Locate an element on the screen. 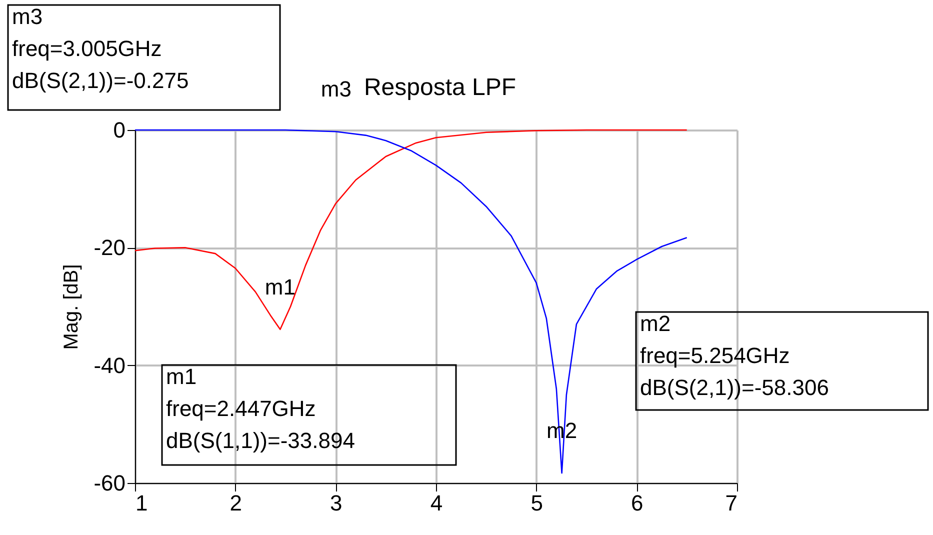 Image resolution: width=933 pixels, height=535 pixels. y-axis-title: Mag. [dB] is located at coordinates (71, 307).